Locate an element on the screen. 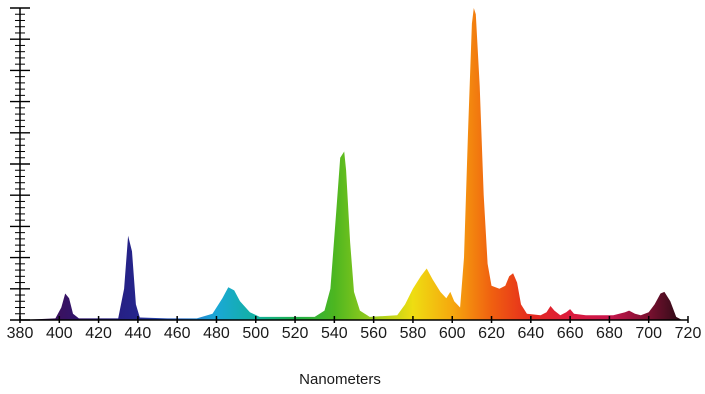 This screenshot has height=394, width=705. x-axis-title: Nanometers is located at coordinates (340, 379).